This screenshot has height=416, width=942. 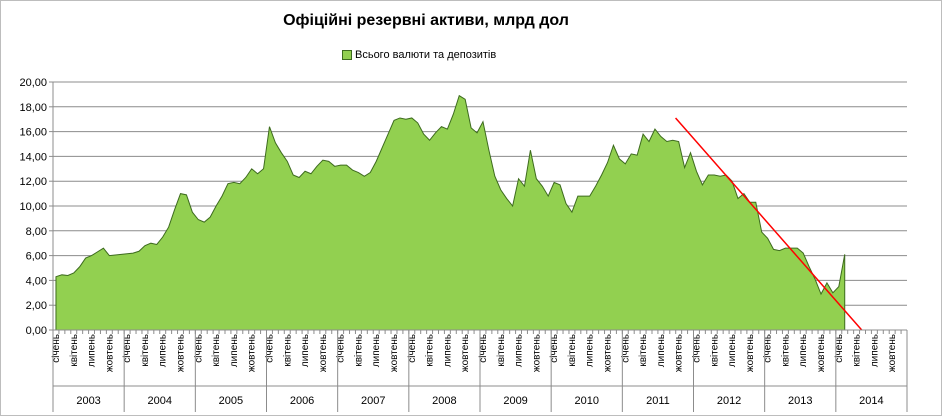 What do you see at coordinates (33, 133) in the screenshot?
I see `y-tick-label: 16,00` at bounding box center [33, 133].